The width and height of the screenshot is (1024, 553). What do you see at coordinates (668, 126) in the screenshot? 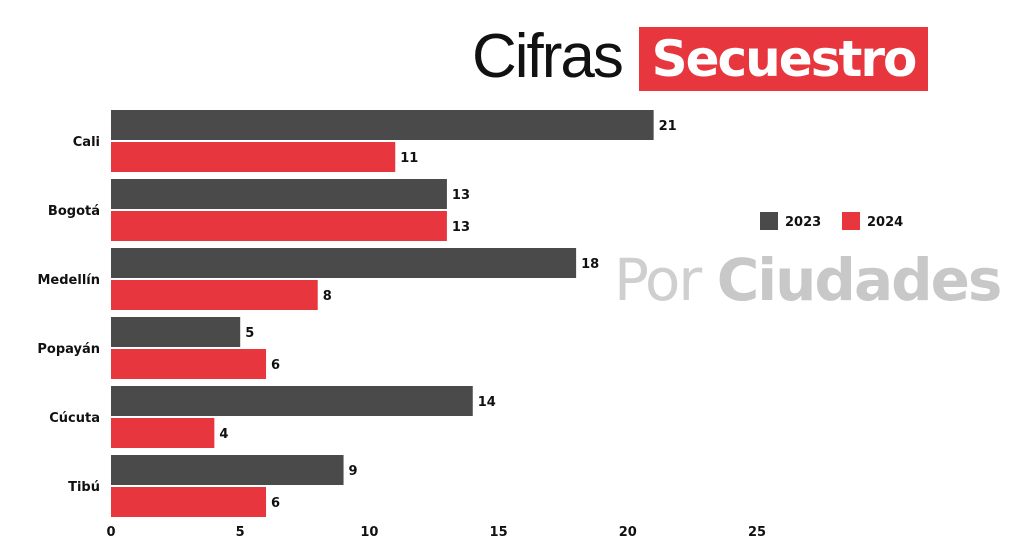
I see `data-label: 21` at bounding box center [668, 126].